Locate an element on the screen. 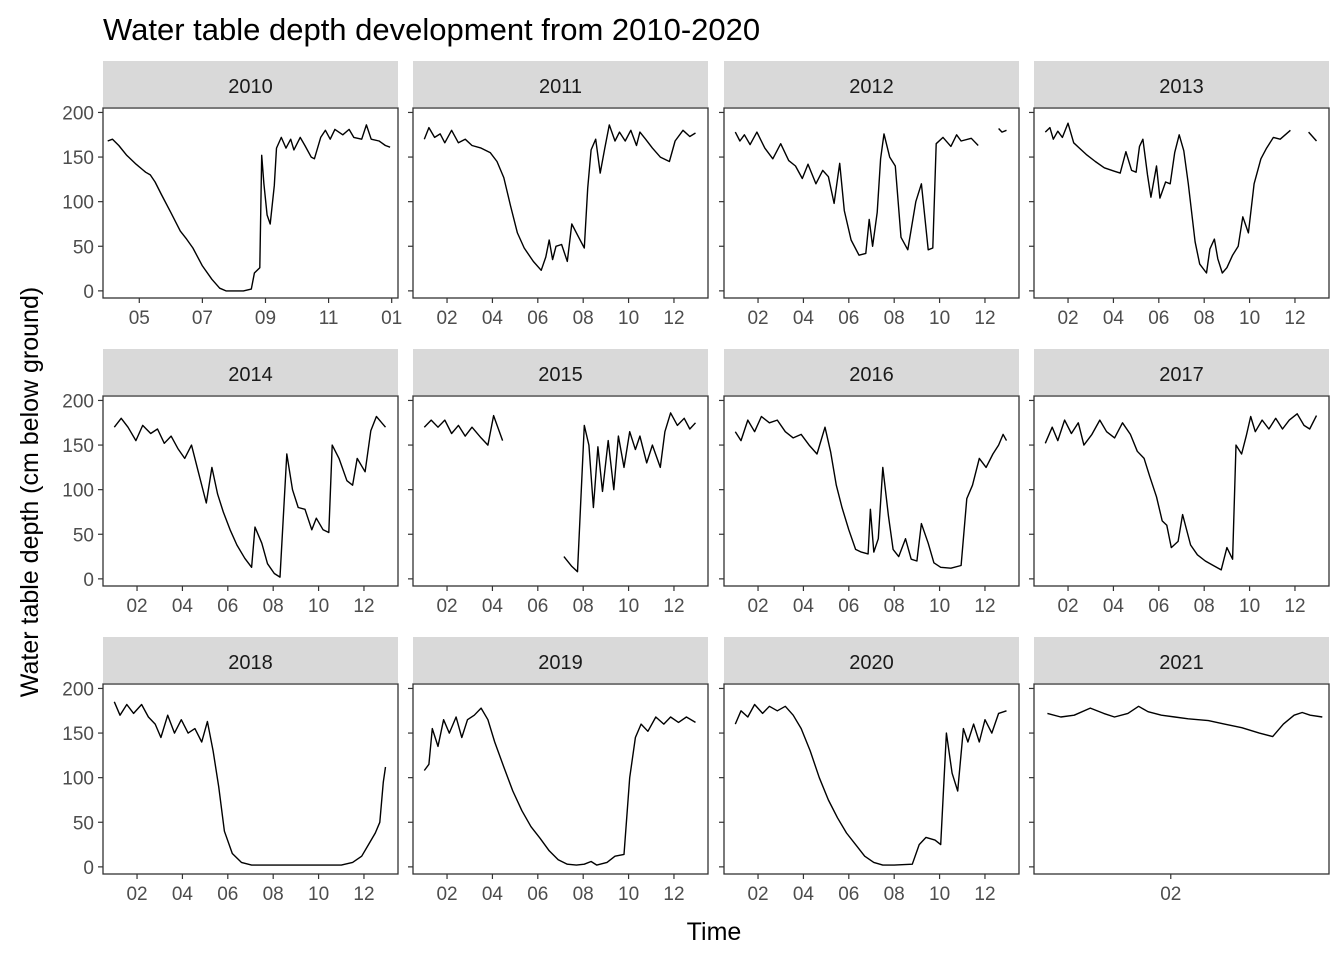  facet-strip-label: 2014 is located at coordinates (250, 375).